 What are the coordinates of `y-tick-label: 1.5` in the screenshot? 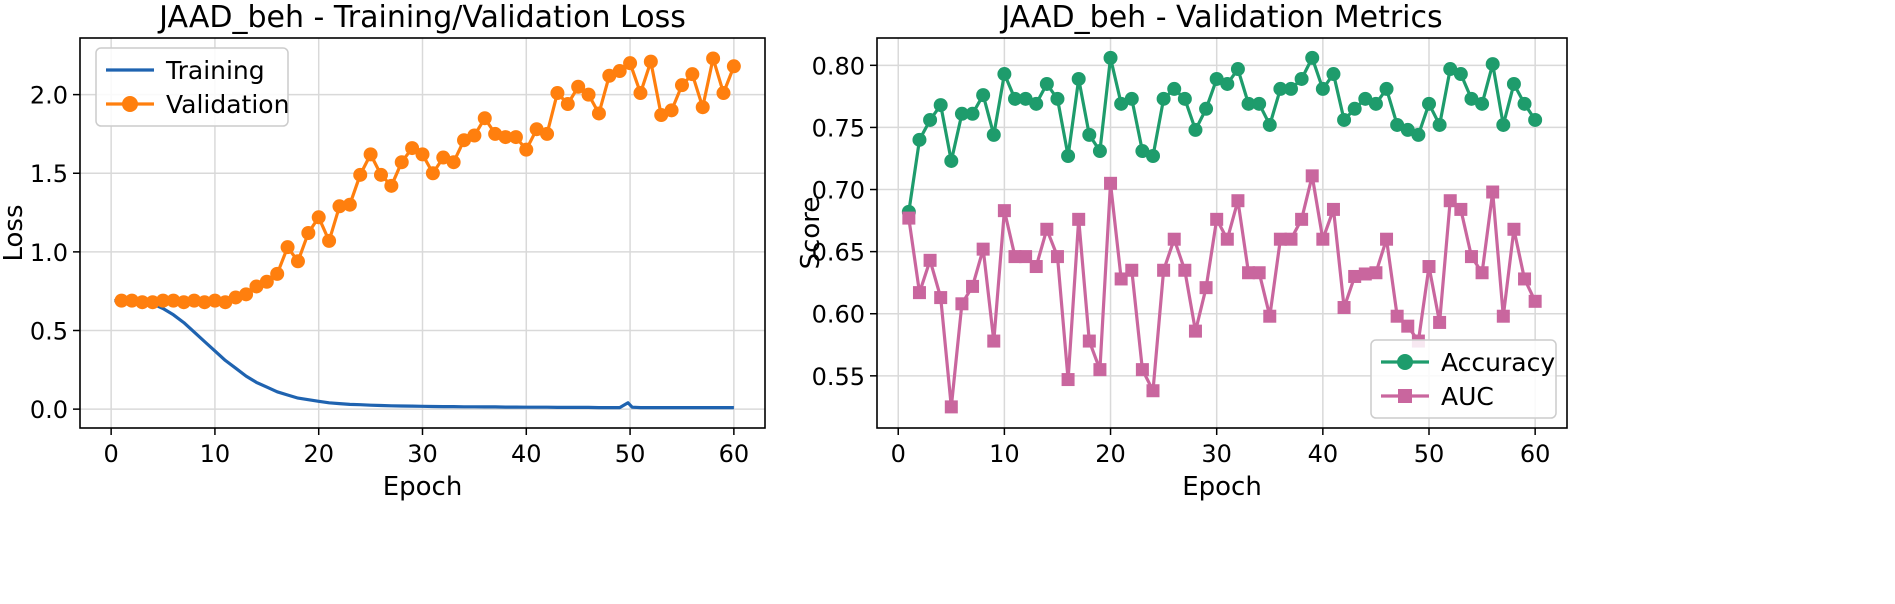 It's located at (49, 174).